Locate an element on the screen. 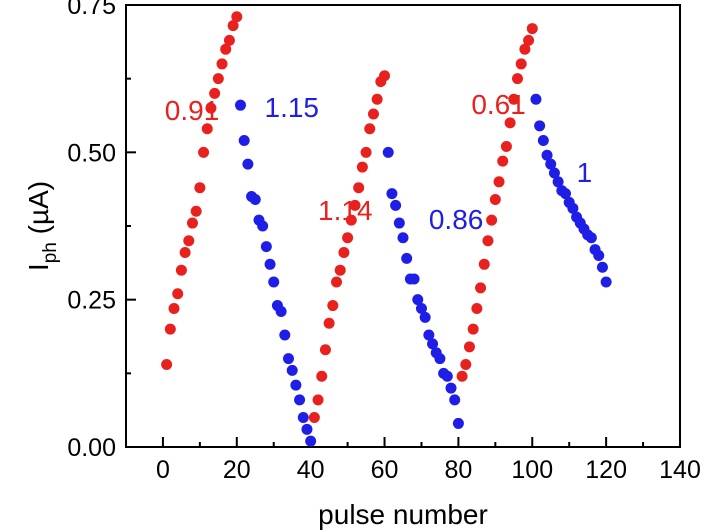  x-tick-label: 0 is located at coordinates (163, 470).